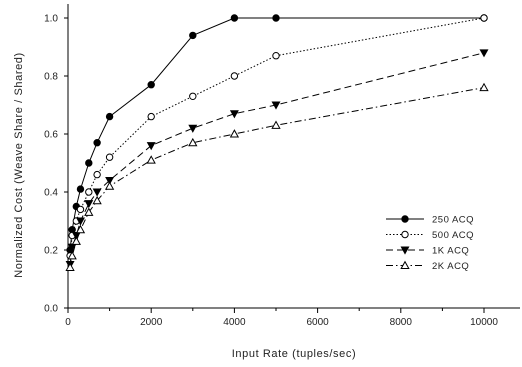  I want to click on y-tick-label: 0.2, so click(51, 251).